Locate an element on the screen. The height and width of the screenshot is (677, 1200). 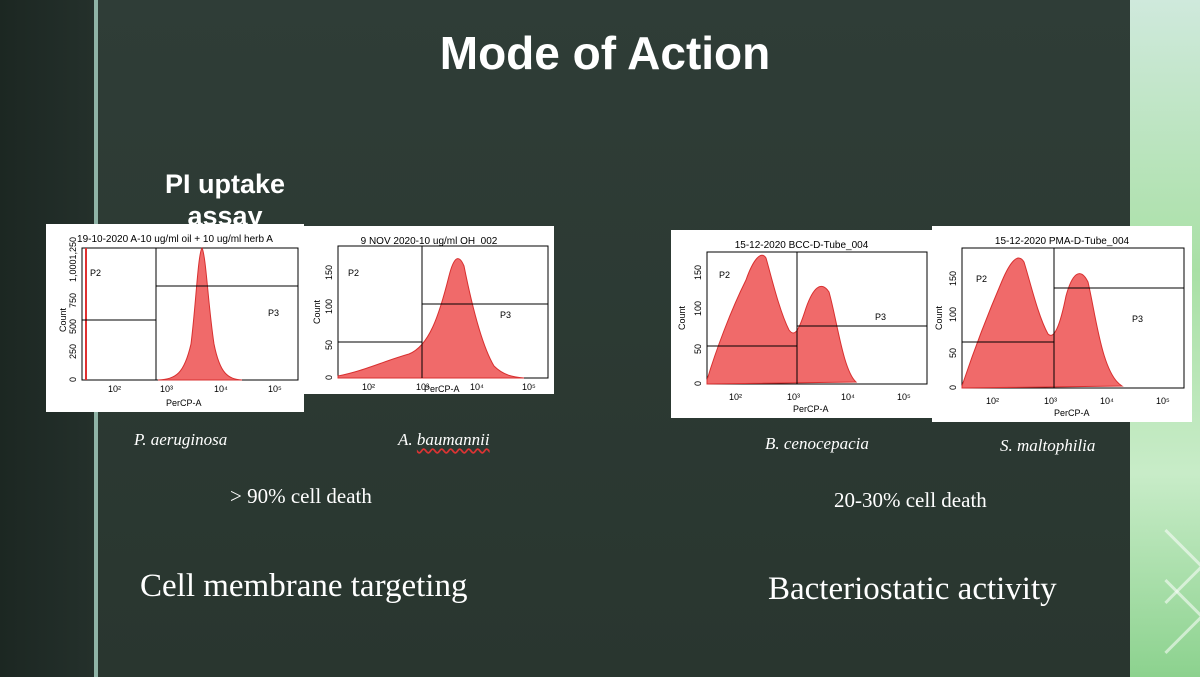
y-tick: 250 is located at coordinates (73, 351).